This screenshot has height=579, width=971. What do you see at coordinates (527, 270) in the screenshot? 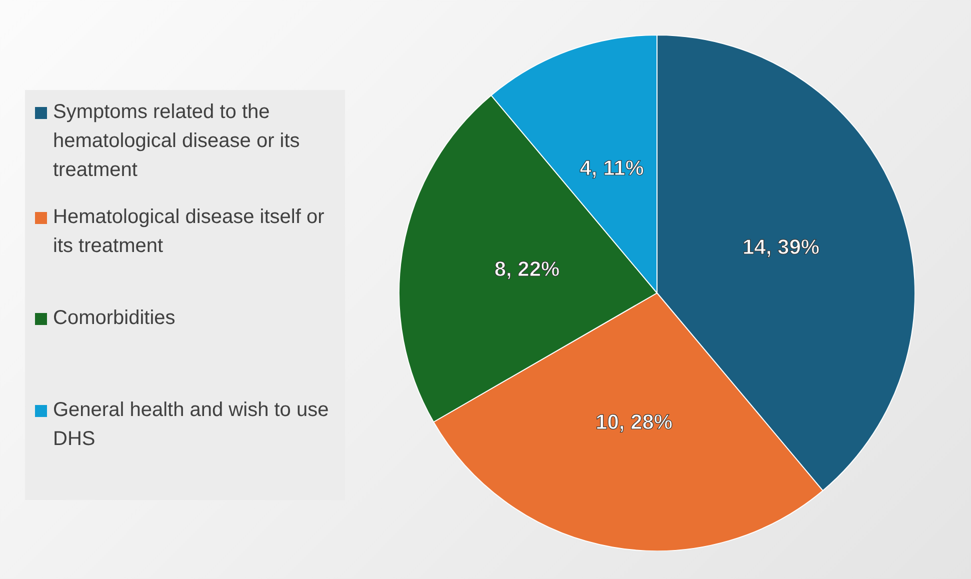
I see `data-label: 8, 22%` at bounding box center [527, 270].